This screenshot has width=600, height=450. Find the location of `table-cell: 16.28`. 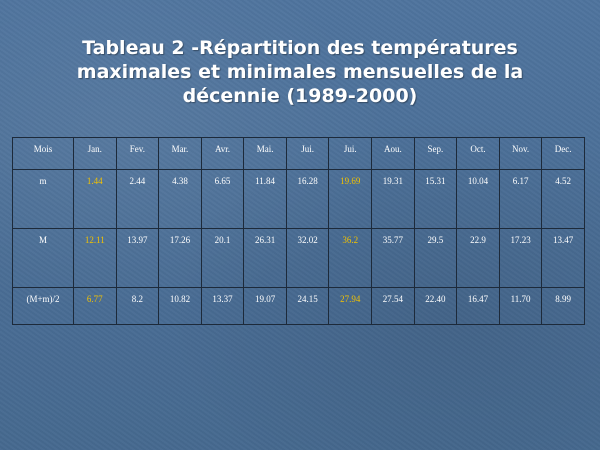

table-cell: 16.28 is located at coordinates (307, 199).